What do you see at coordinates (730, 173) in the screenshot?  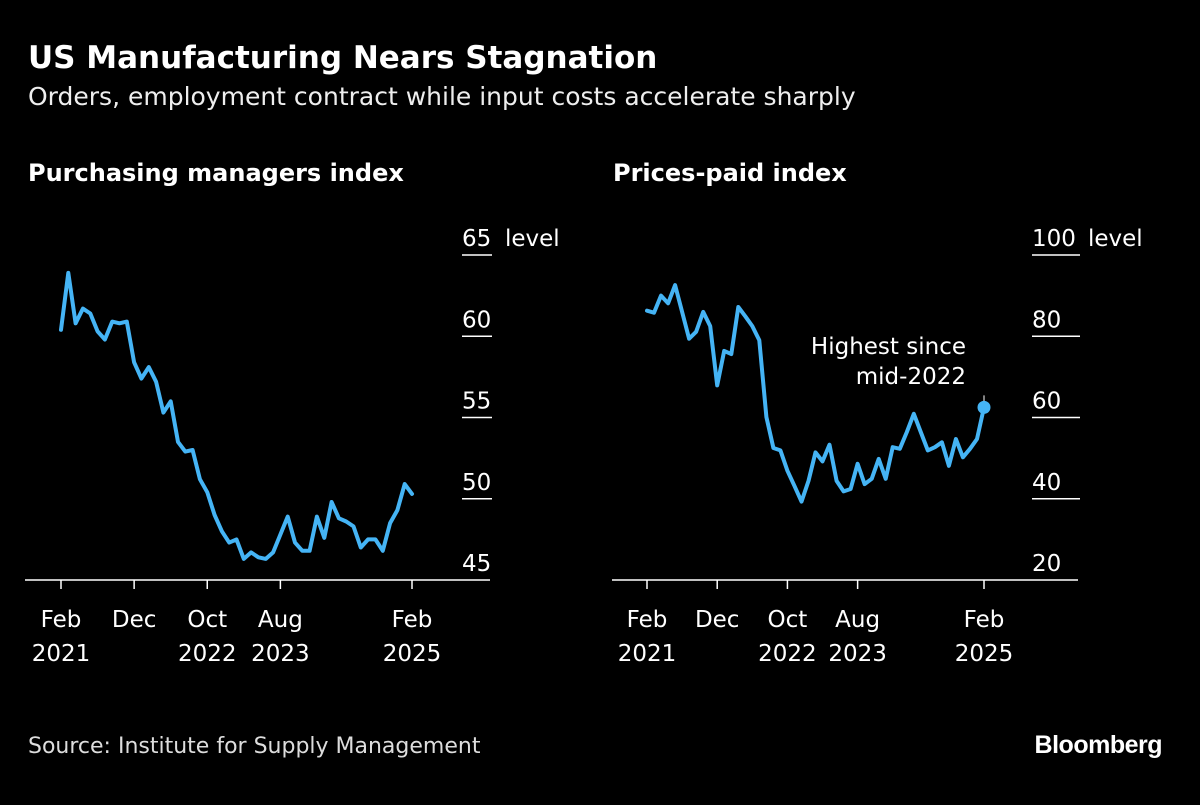 I see `prices-paid-panel-title: Prices-paid index` at bounding box center [730, 173].